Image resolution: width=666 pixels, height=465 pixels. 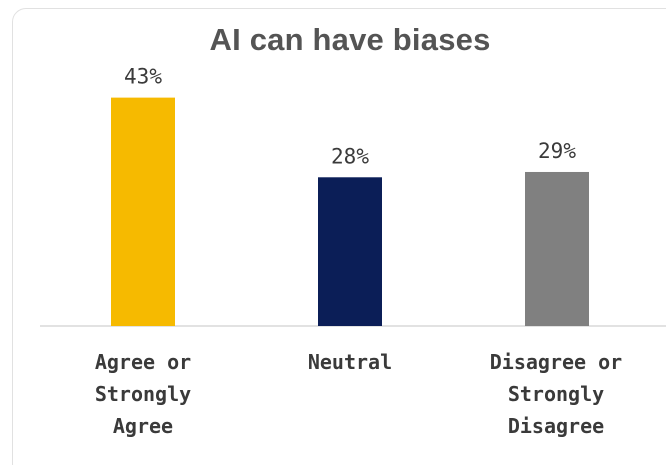 What do you see at coordinates (557, 151) in the screenshot?
I see `data-label-disagree: 29%` at bounding box center [557, 151].